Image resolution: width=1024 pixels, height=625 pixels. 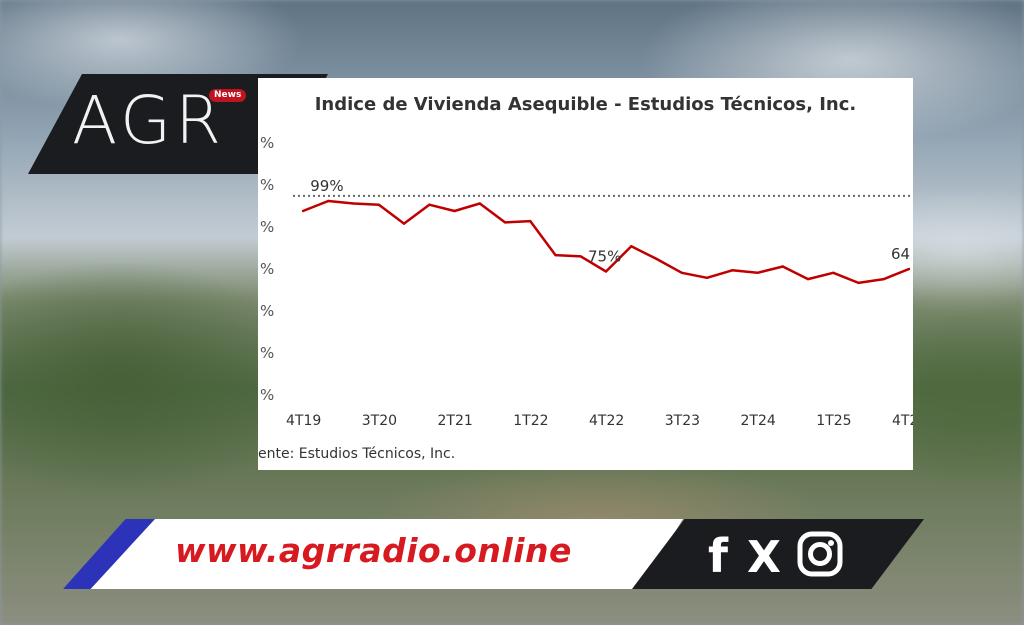 What do you see at coordinates (833, 421) in the screenshot?
I see `x-tick-label: 1T25` at bounding box center [833, 421].